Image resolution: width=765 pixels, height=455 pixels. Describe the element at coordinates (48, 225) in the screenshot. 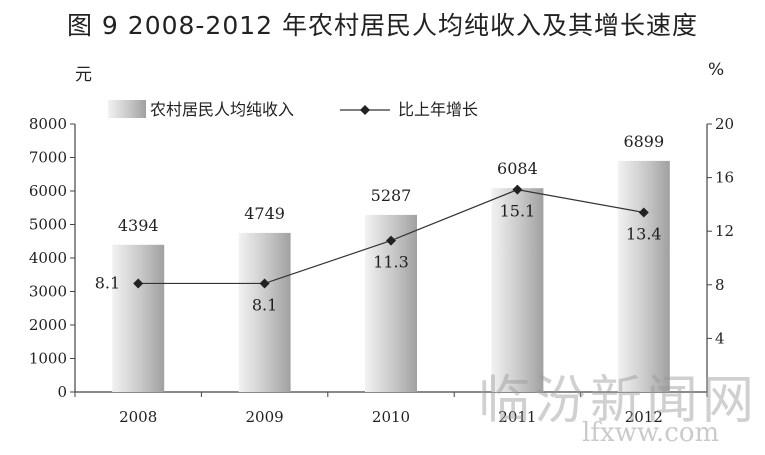

I see `left-tick-label: 5000` at that location.